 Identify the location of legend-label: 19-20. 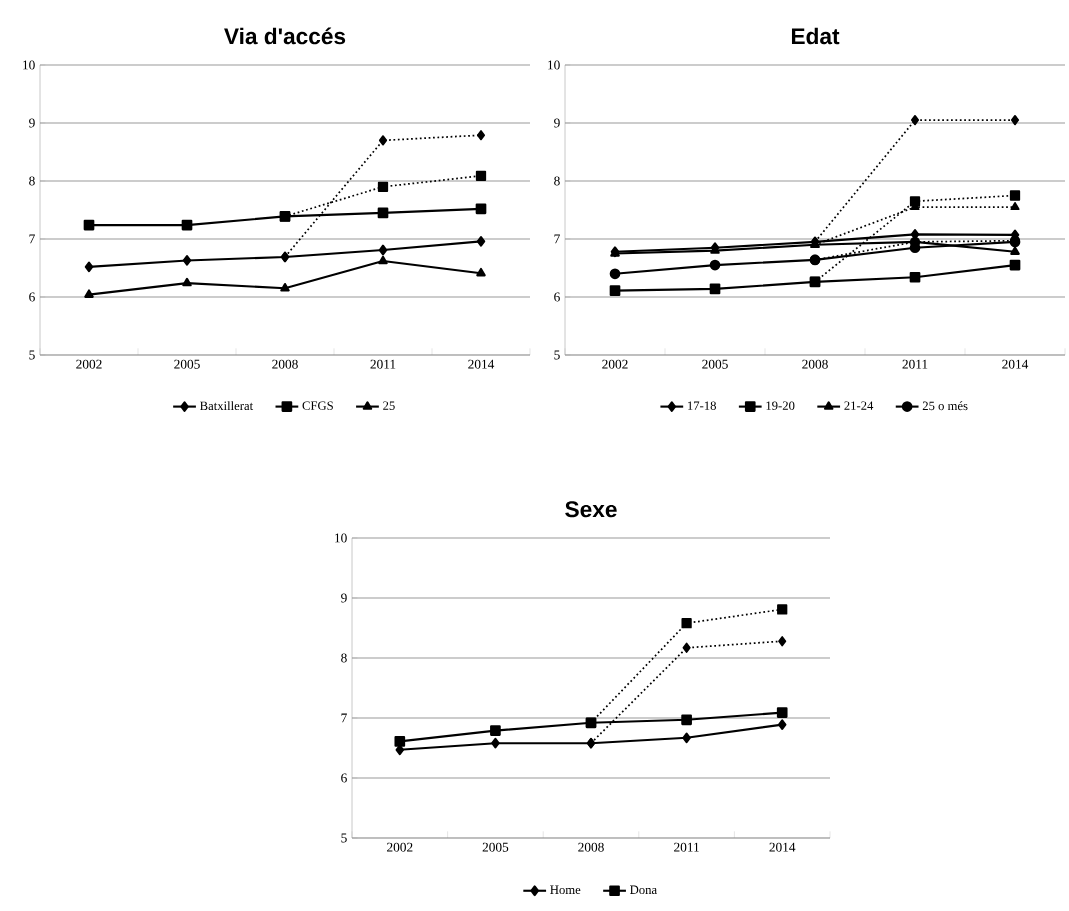
(780, 405).